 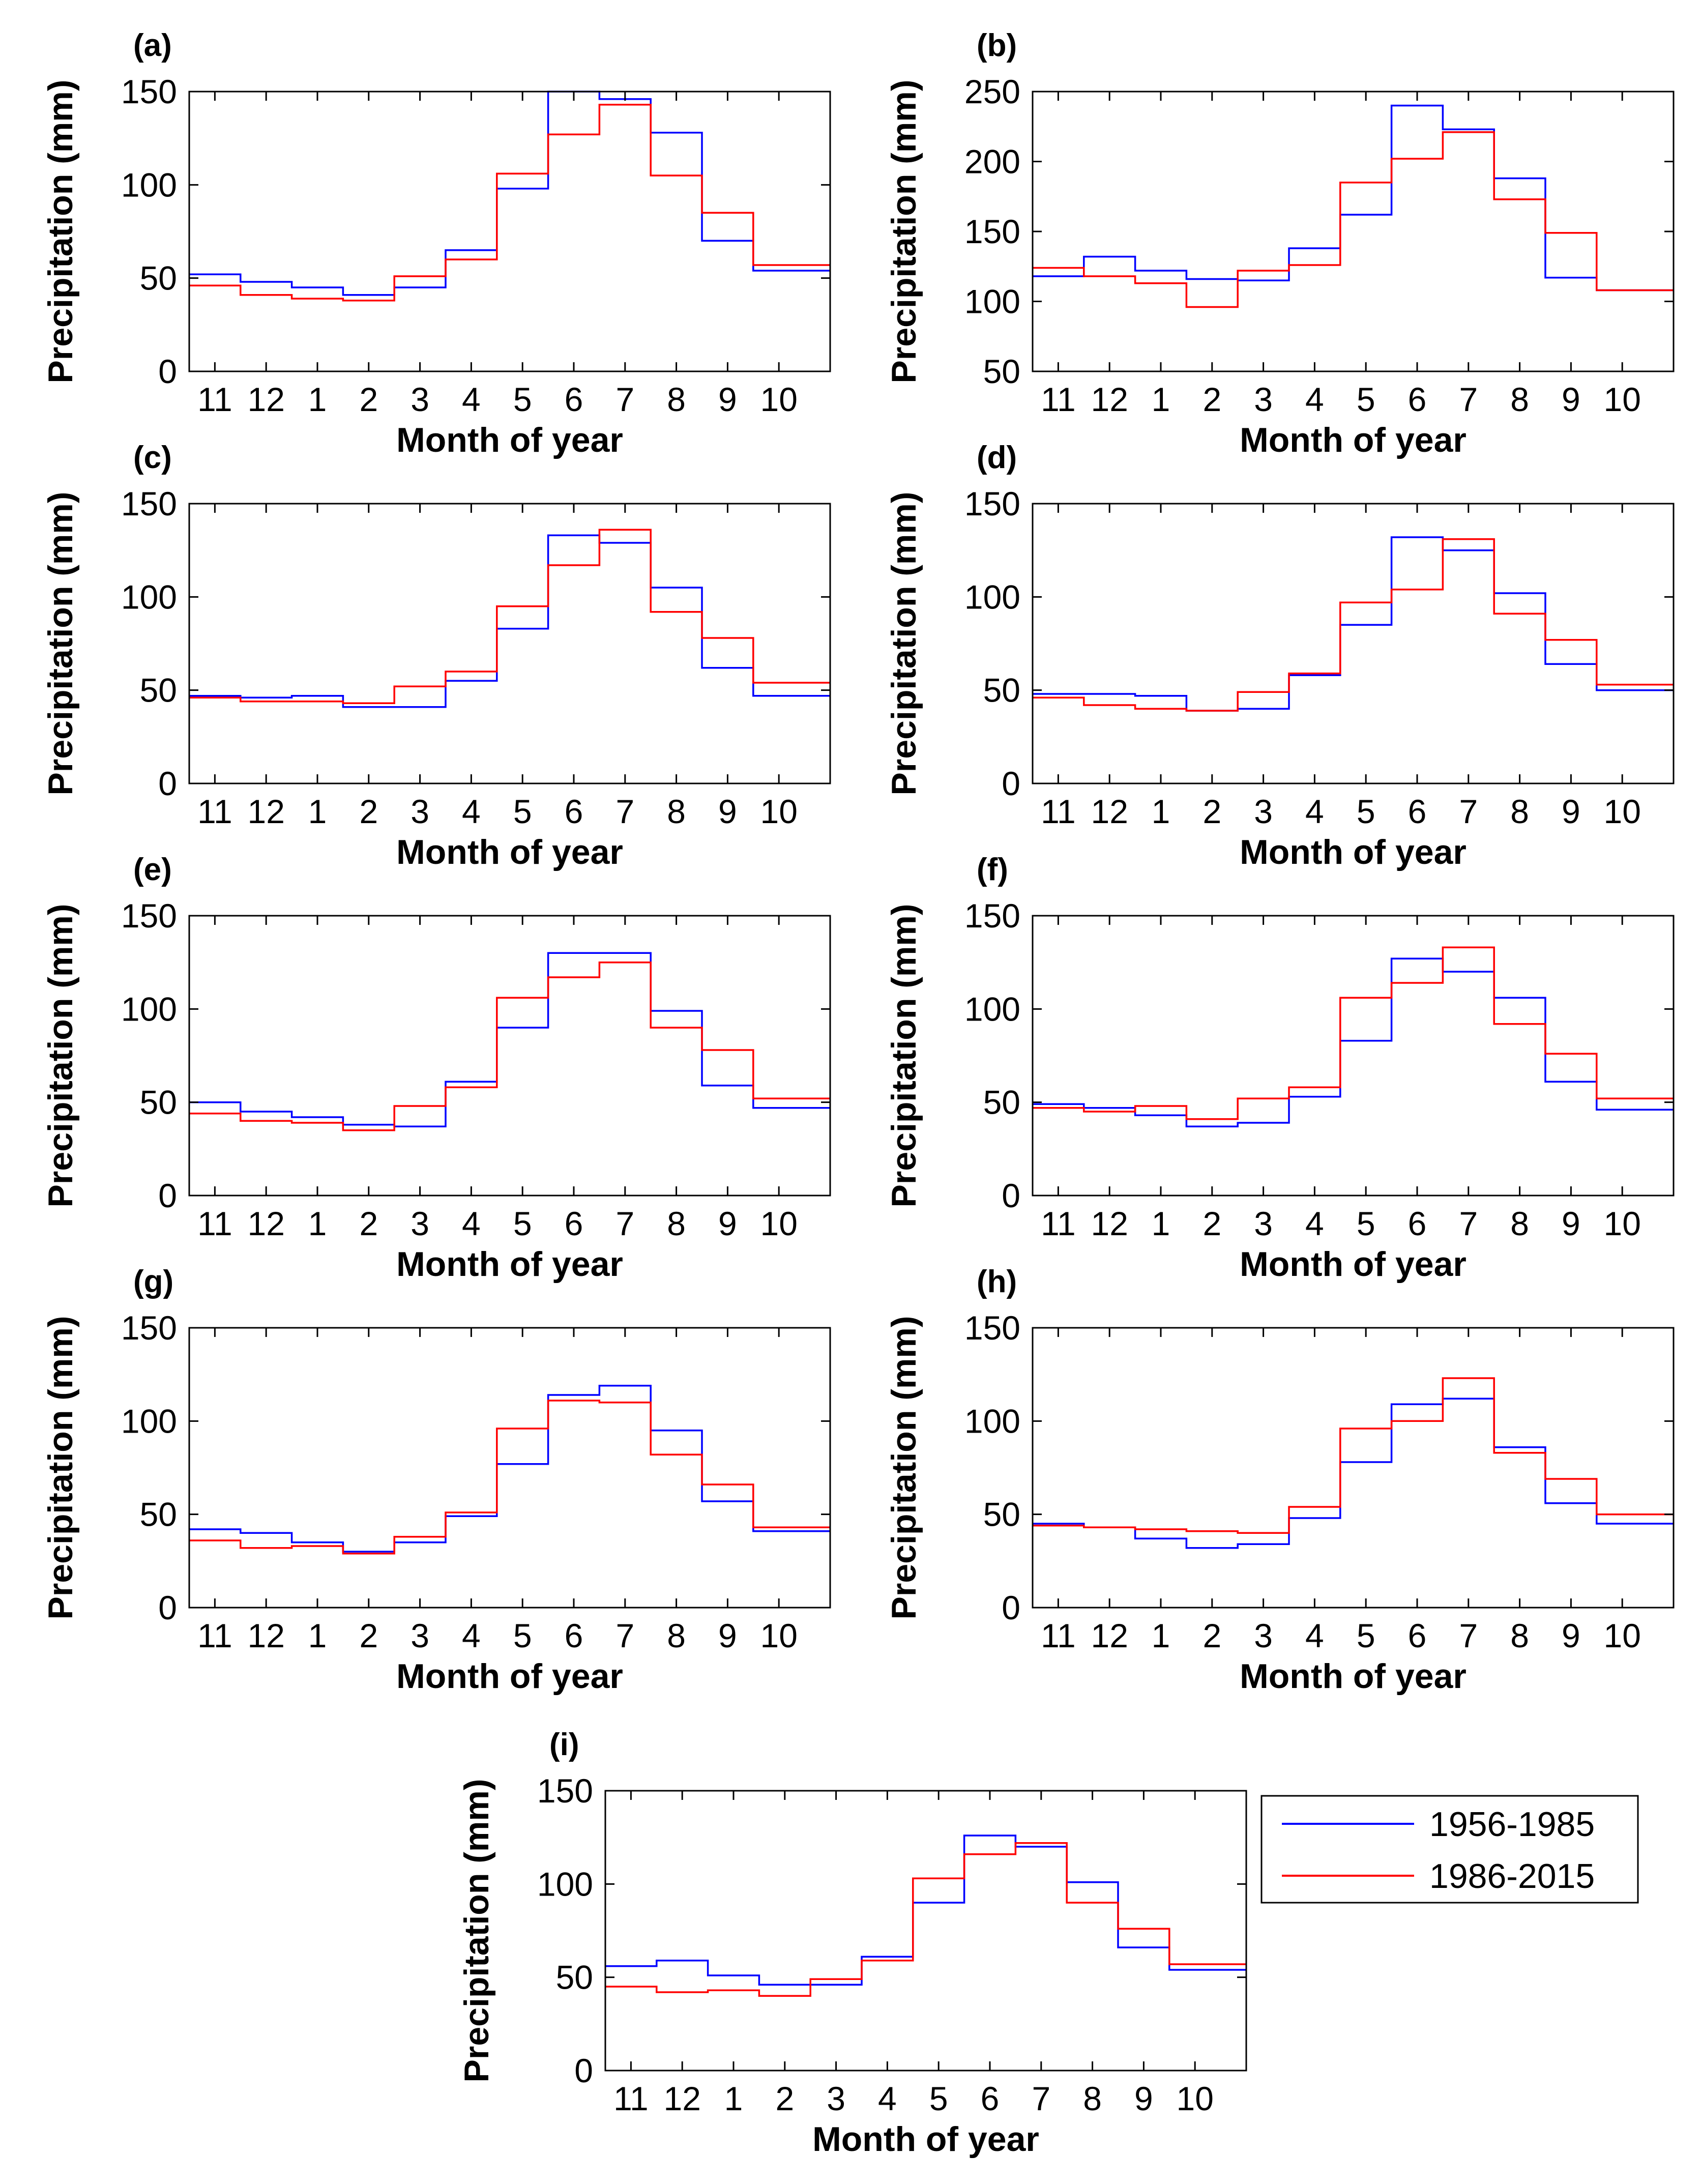 I want to click on panel-label: (i), so click(x=564, y=1744).